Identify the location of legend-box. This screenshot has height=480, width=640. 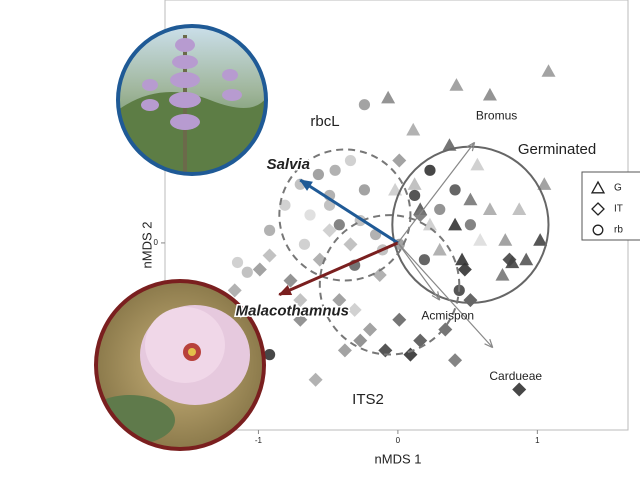
(610, 206).